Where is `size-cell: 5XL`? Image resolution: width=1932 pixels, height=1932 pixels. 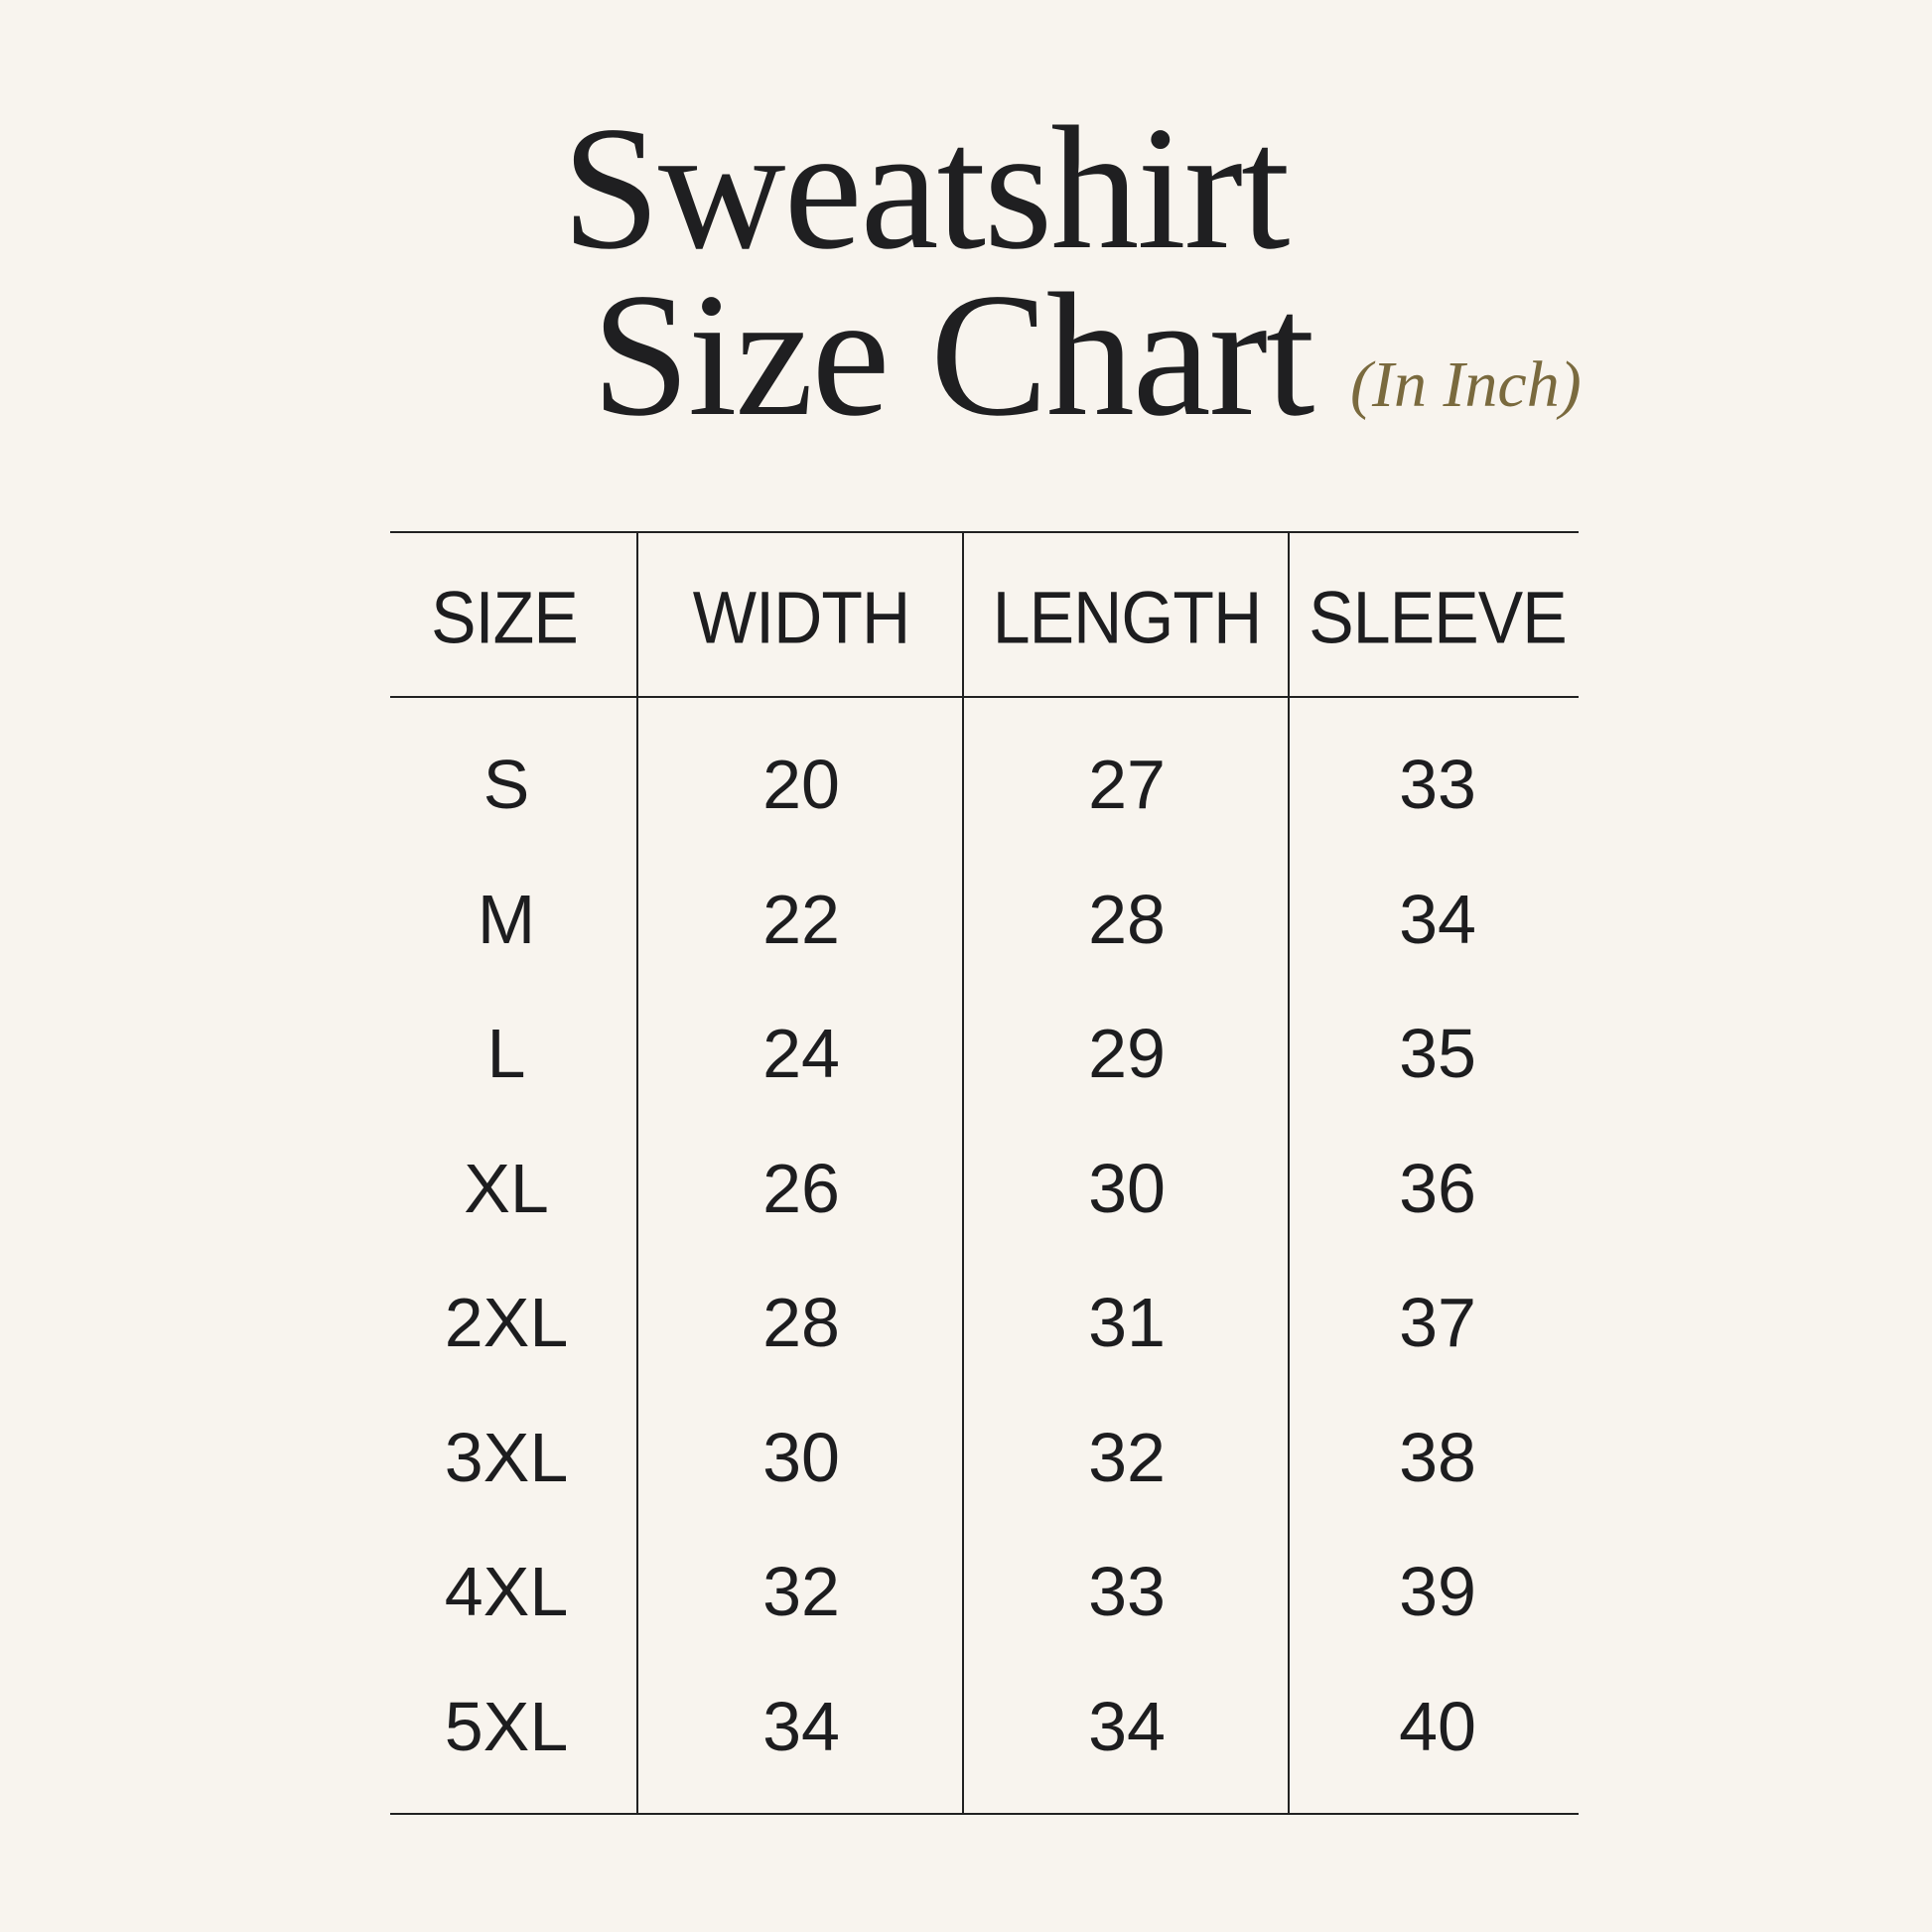 size-cell: 5XL is located at coordinates (507, 1726).